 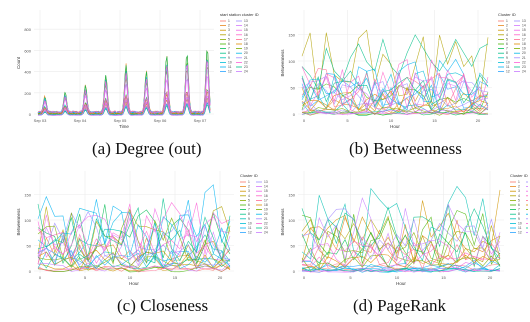 I want to click on y-axis-label: Count, so click(x=18, y=62).